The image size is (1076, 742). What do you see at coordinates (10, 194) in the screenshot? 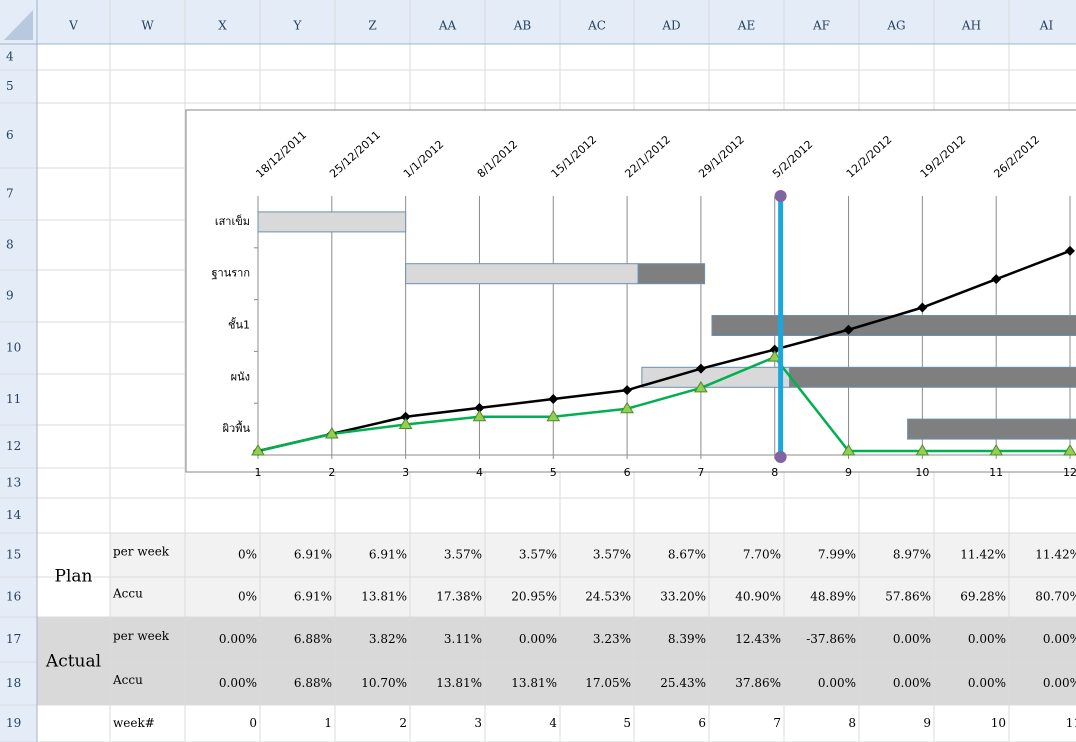
I see `row-header: 7` at bounding box center [10, 194].